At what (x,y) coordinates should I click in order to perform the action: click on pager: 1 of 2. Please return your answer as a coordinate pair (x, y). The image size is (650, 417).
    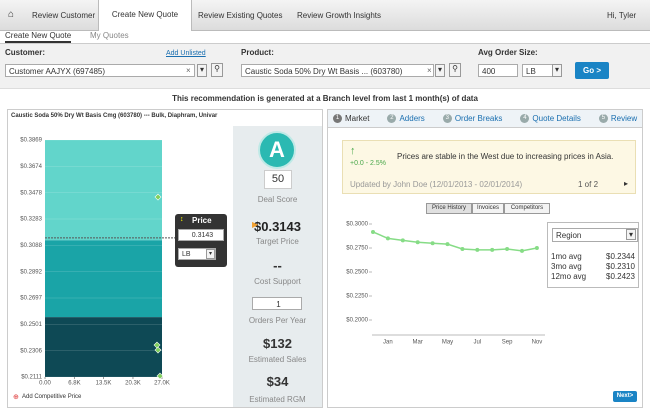
    Looking at the image, I should click on (588, 184).